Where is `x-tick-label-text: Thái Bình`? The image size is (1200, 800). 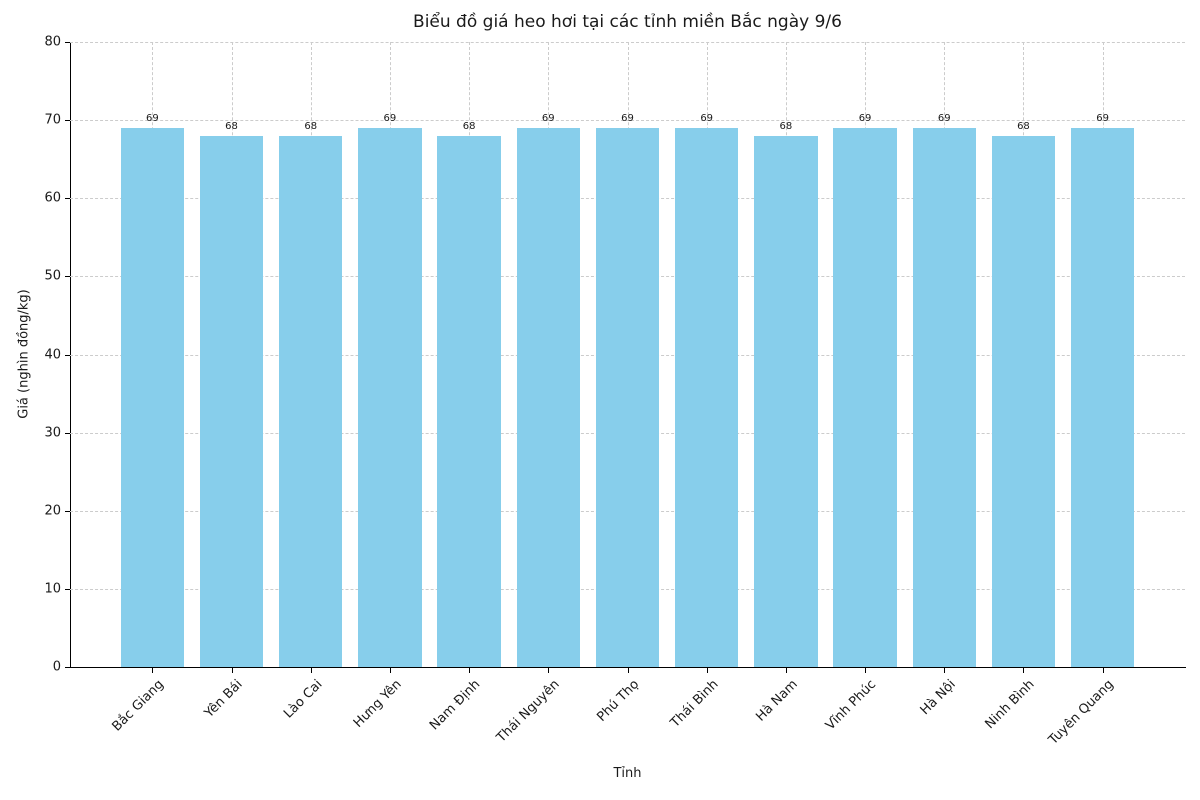 x-tick-label-text: Thái Bình is located at coordinates (694, 704).